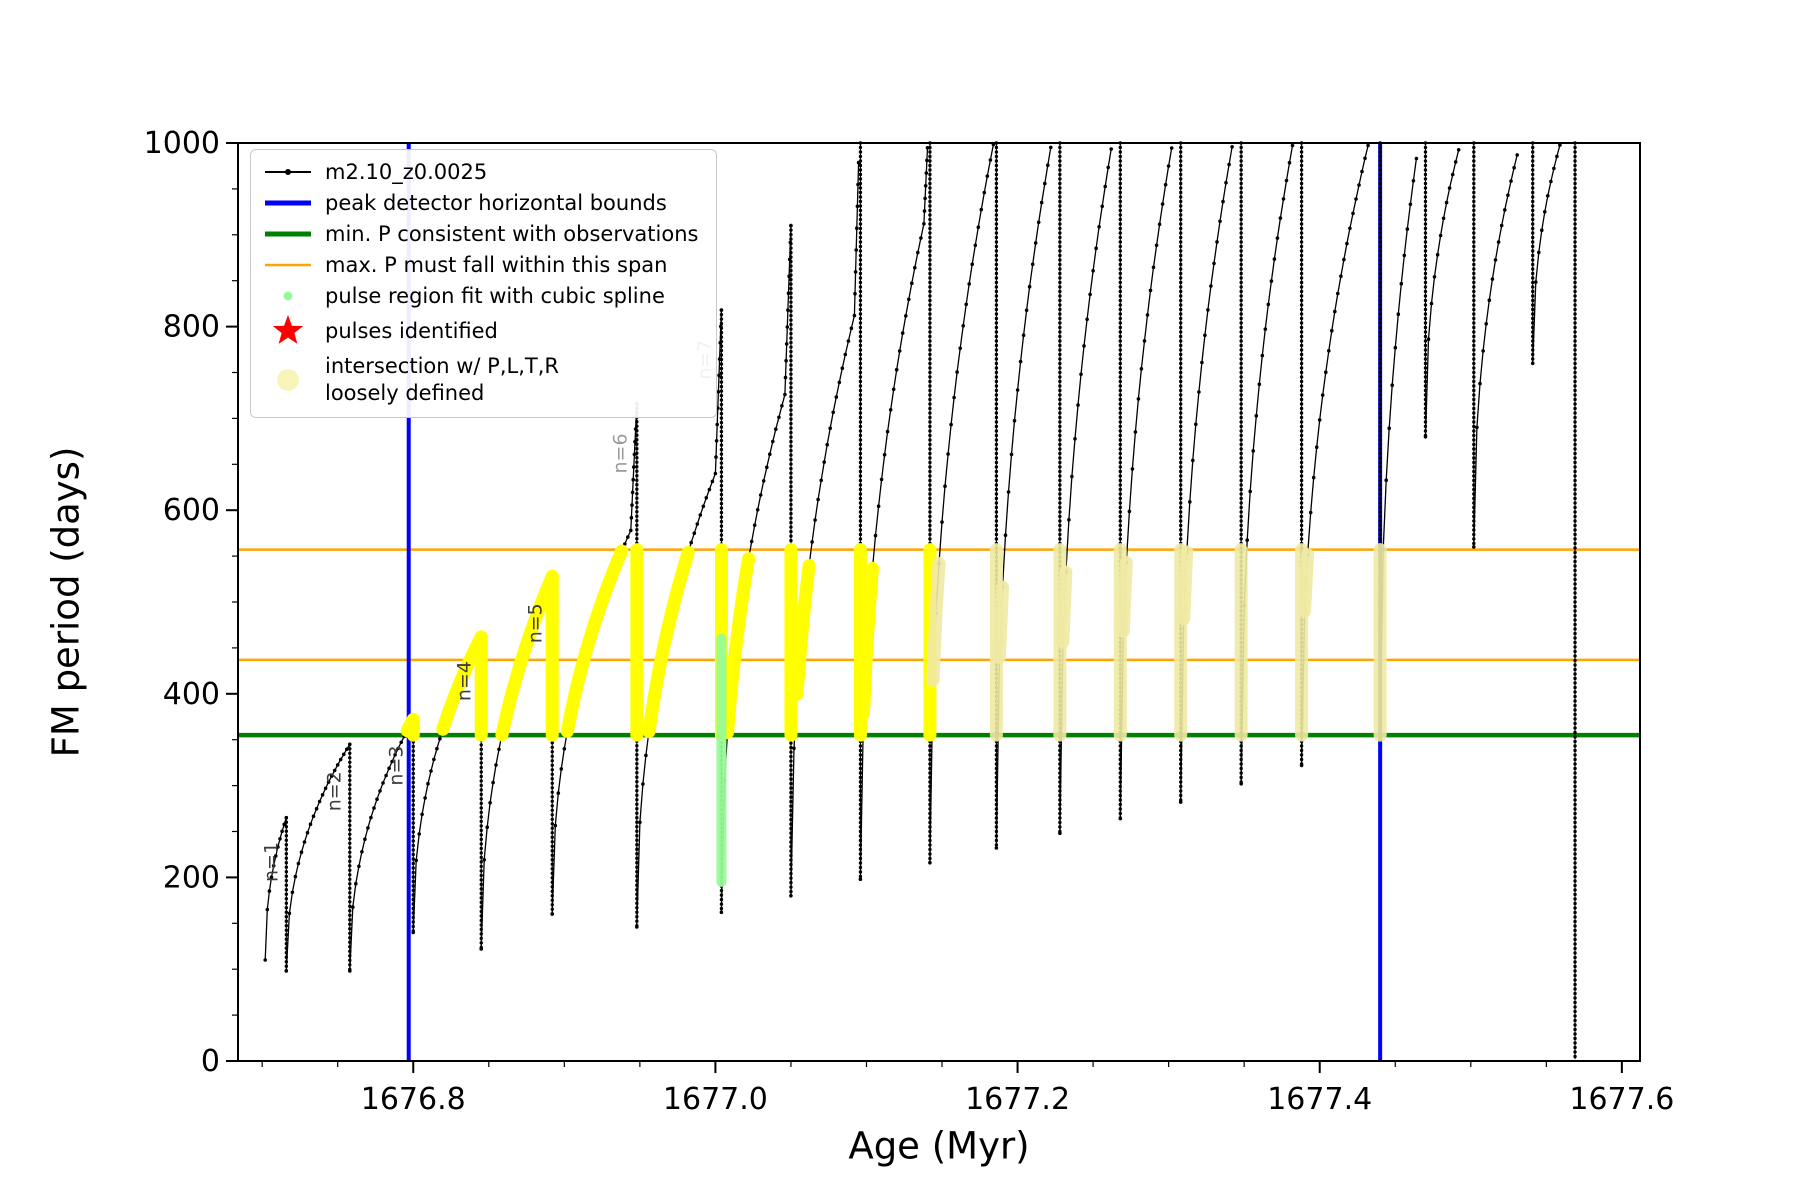 This screenshot has width=1800, height=1200. I want to click on x-tick-label: 1677.4, so click(1319, 1099).